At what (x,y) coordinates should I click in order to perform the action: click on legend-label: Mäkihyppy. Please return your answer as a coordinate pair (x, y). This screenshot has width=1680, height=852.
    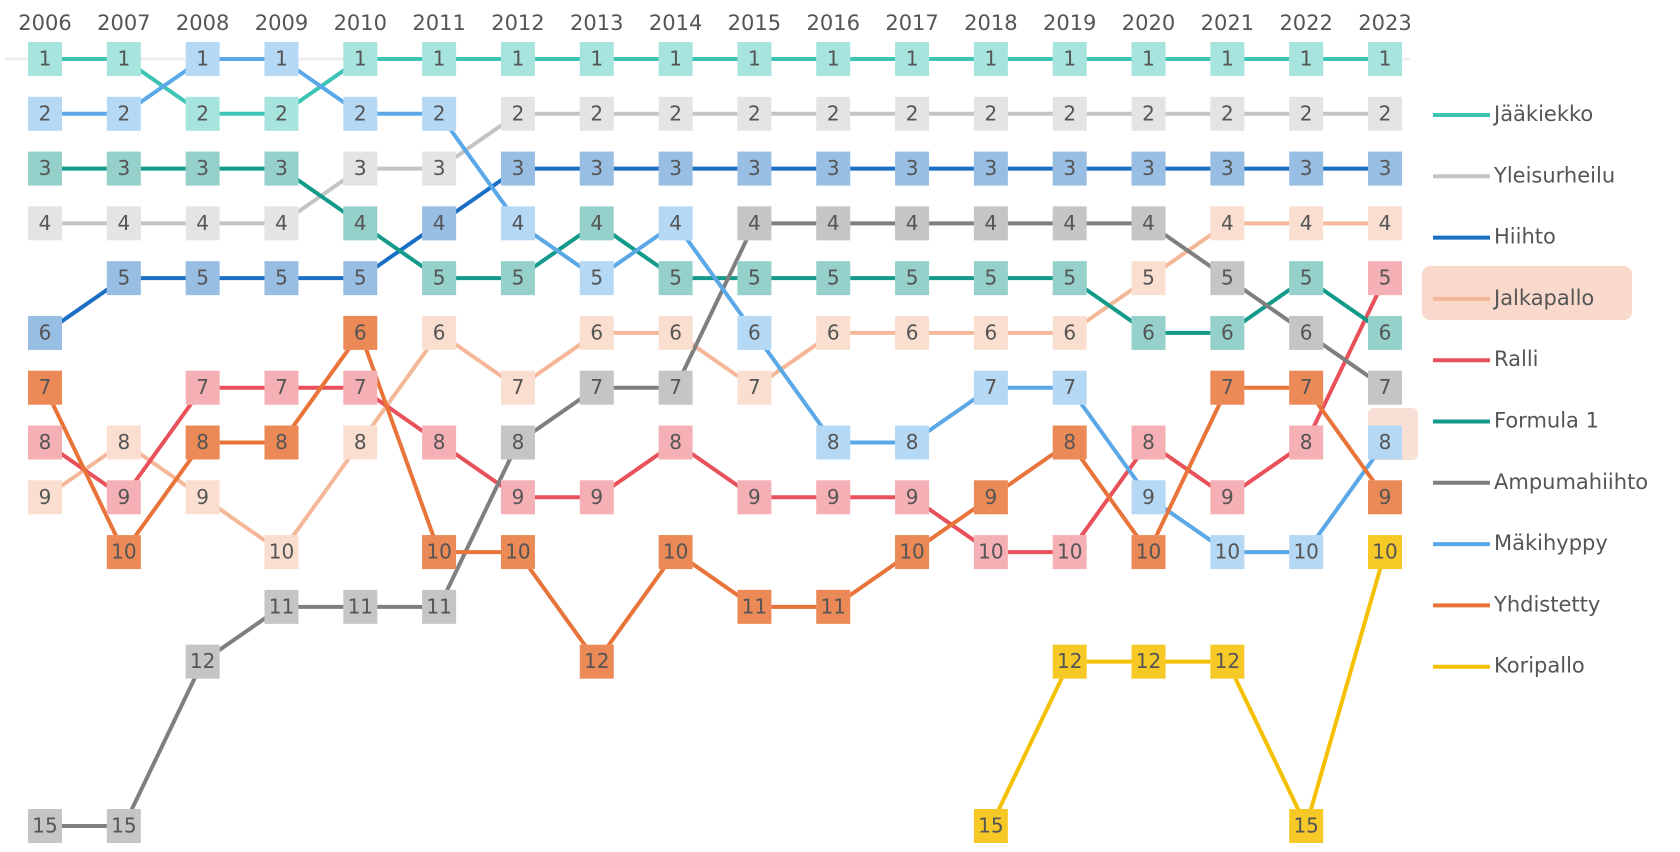
    Looking at the image, I should click on (1551, 543).